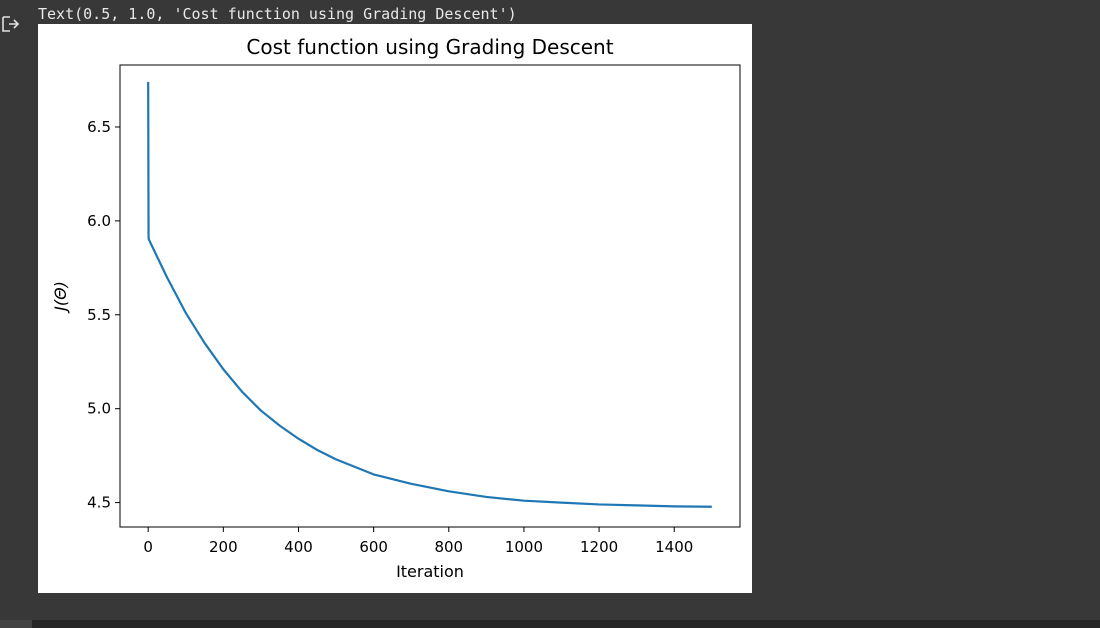 Image resolution: width=1100 pixels, height=628 pixels. Describe the element at coordinates (550, 624) in the screenshot. I see `bottom-scrollbar` at that location.